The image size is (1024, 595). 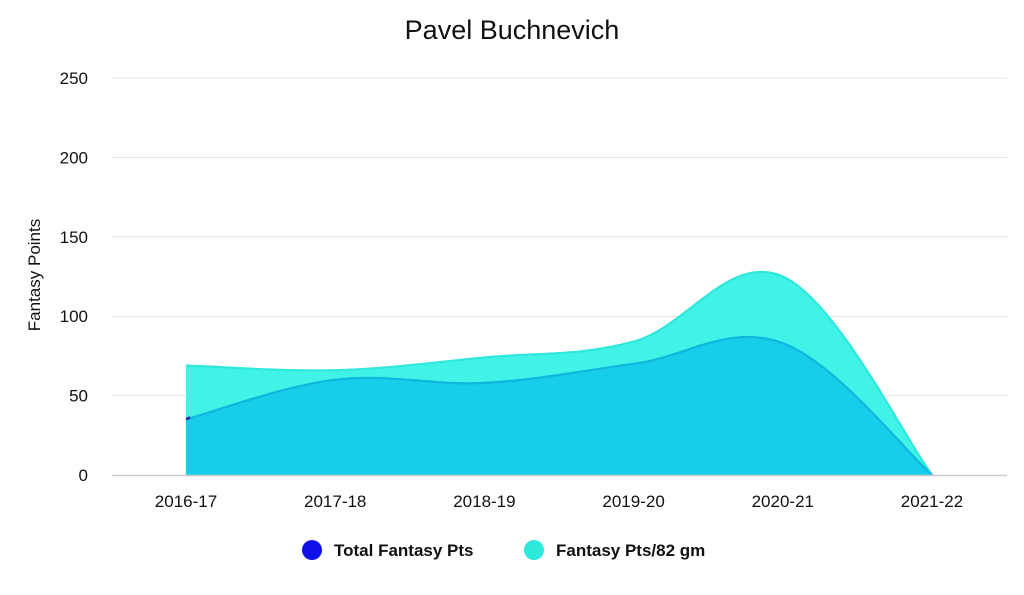 I want to click on y-tick-label: 100, so click(x=74, y=316).